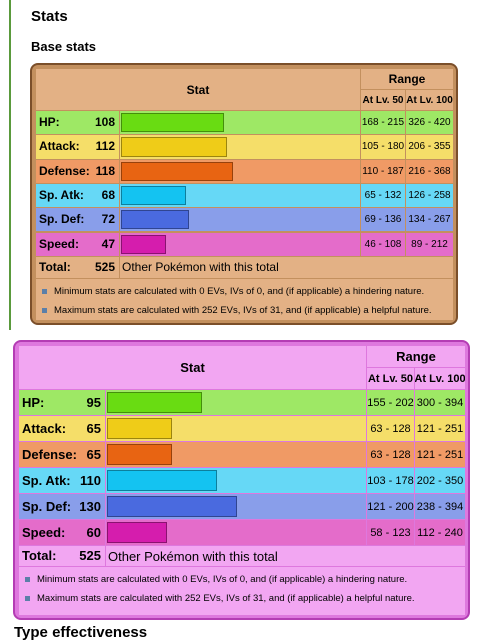  I want to click on stat-label-cell: Speed: 47, so click(77, 244).